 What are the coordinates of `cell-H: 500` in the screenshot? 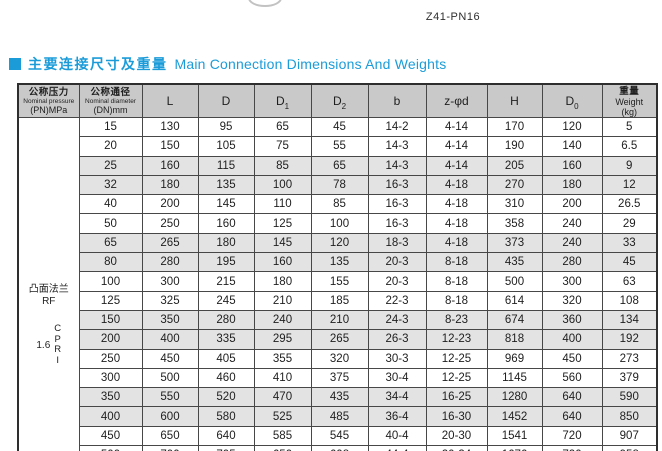 It's located at (514, 281).